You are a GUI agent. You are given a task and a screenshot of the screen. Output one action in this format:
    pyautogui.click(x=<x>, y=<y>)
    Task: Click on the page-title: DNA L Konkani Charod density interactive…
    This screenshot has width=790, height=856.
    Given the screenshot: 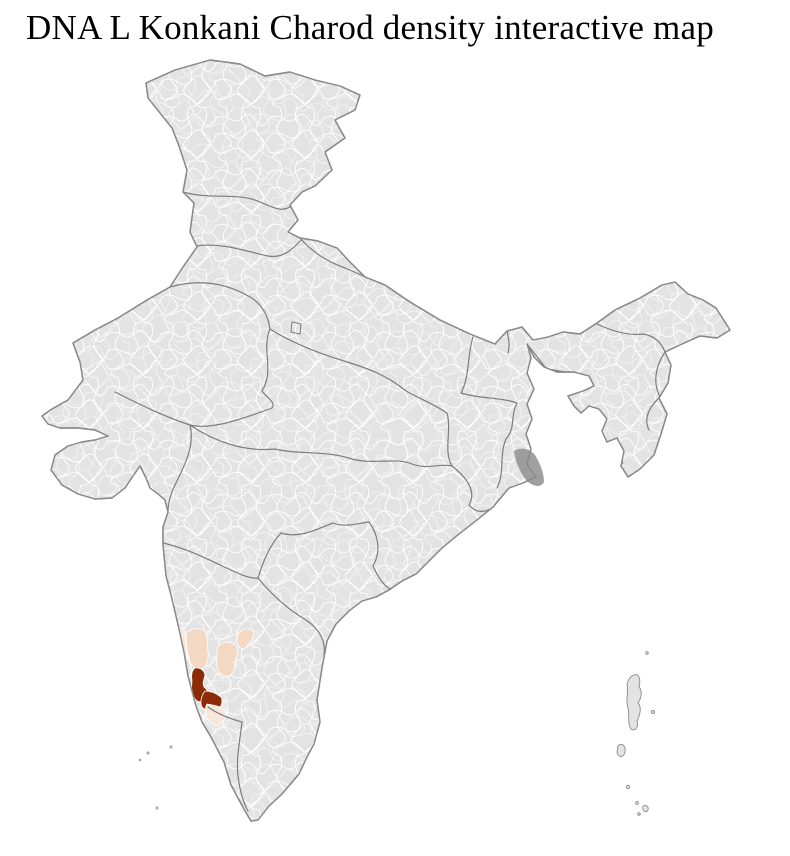 What is the action you would take?
    pyautogui.click(x=370, y=27)
    